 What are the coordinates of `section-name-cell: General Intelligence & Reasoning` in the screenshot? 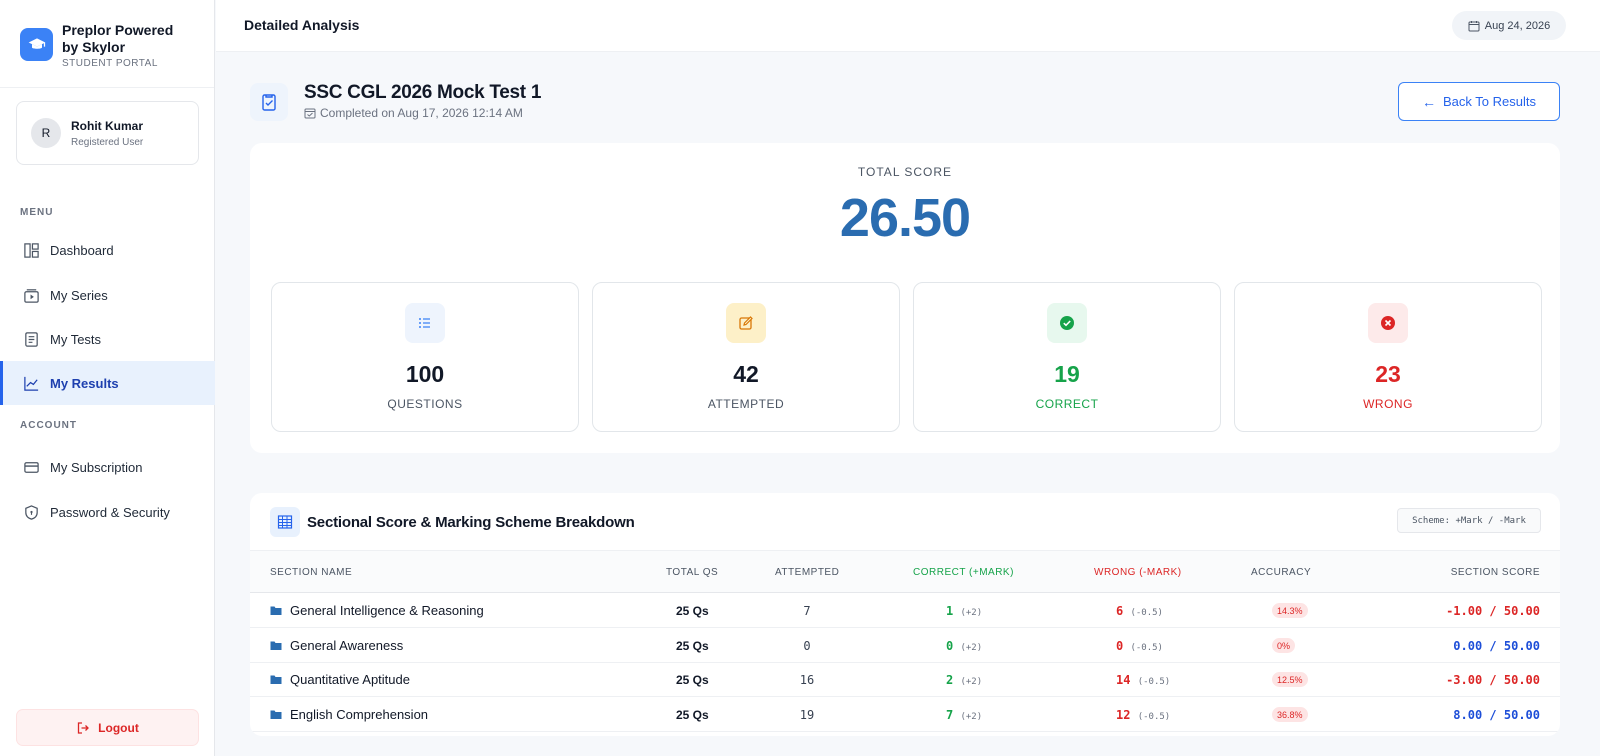 It's located at (377, 610).